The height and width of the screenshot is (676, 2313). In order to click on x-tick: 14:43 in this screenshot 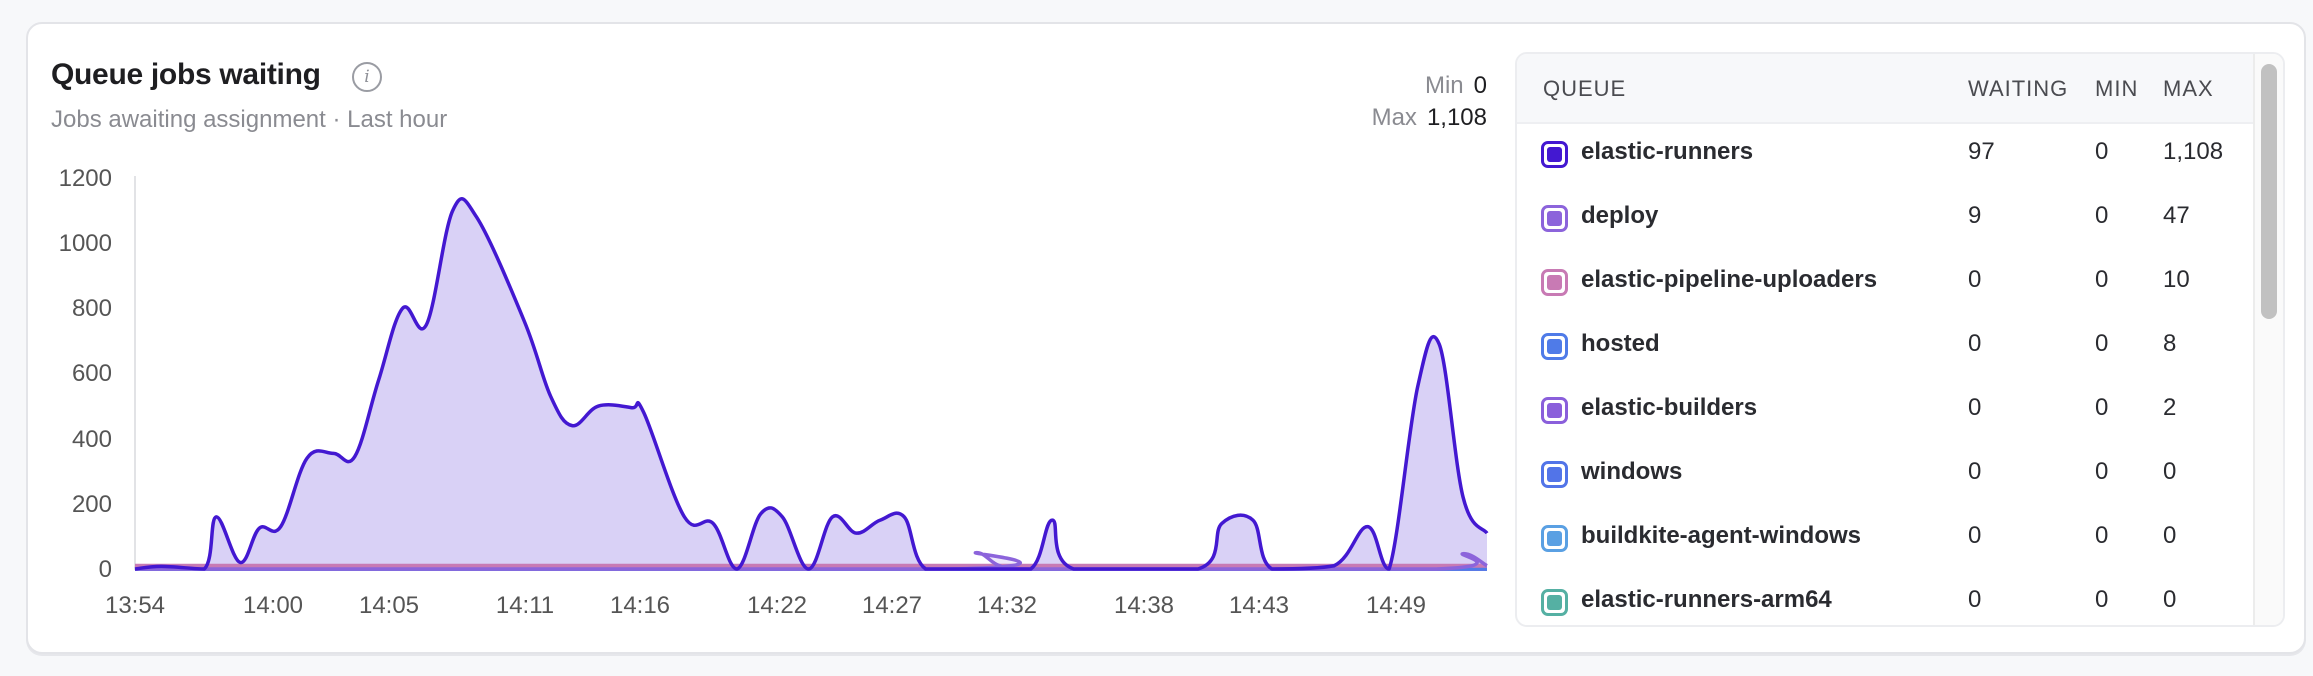, I will do `click(1259, 605)`.